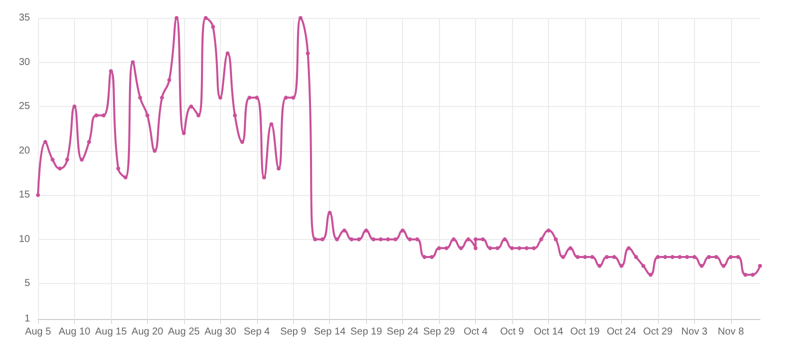 The height and width of the screenshot is (355, 790). Describe the element at coordinates (658, 332) in the screenshot. I see `x-tick-label: Oct 29` at that location.